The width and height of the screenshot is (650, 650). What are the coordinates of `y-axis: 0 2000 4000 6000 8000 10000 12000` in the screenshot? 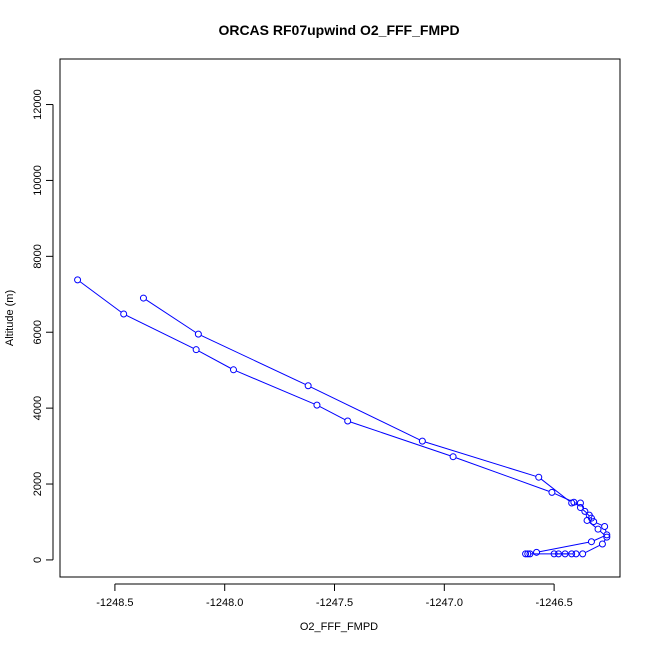 It's located at (43, 326).